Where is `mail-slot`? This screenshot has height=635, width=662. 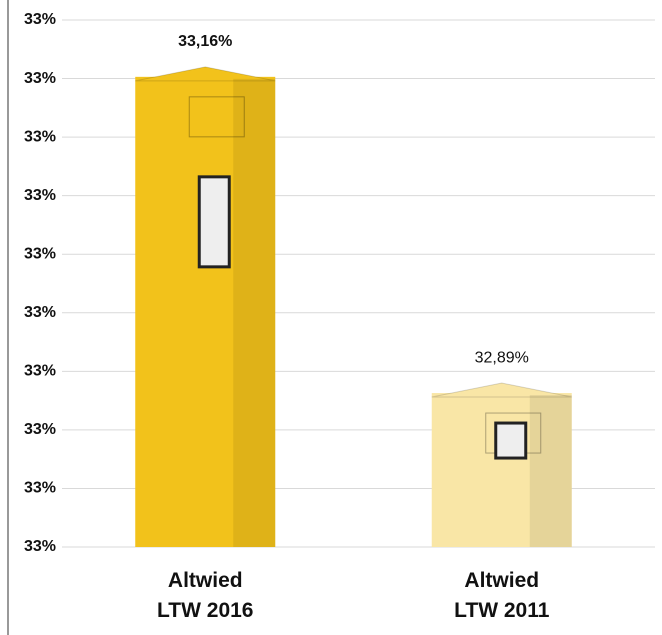
mail-slot is located at coordinates (216, 117).